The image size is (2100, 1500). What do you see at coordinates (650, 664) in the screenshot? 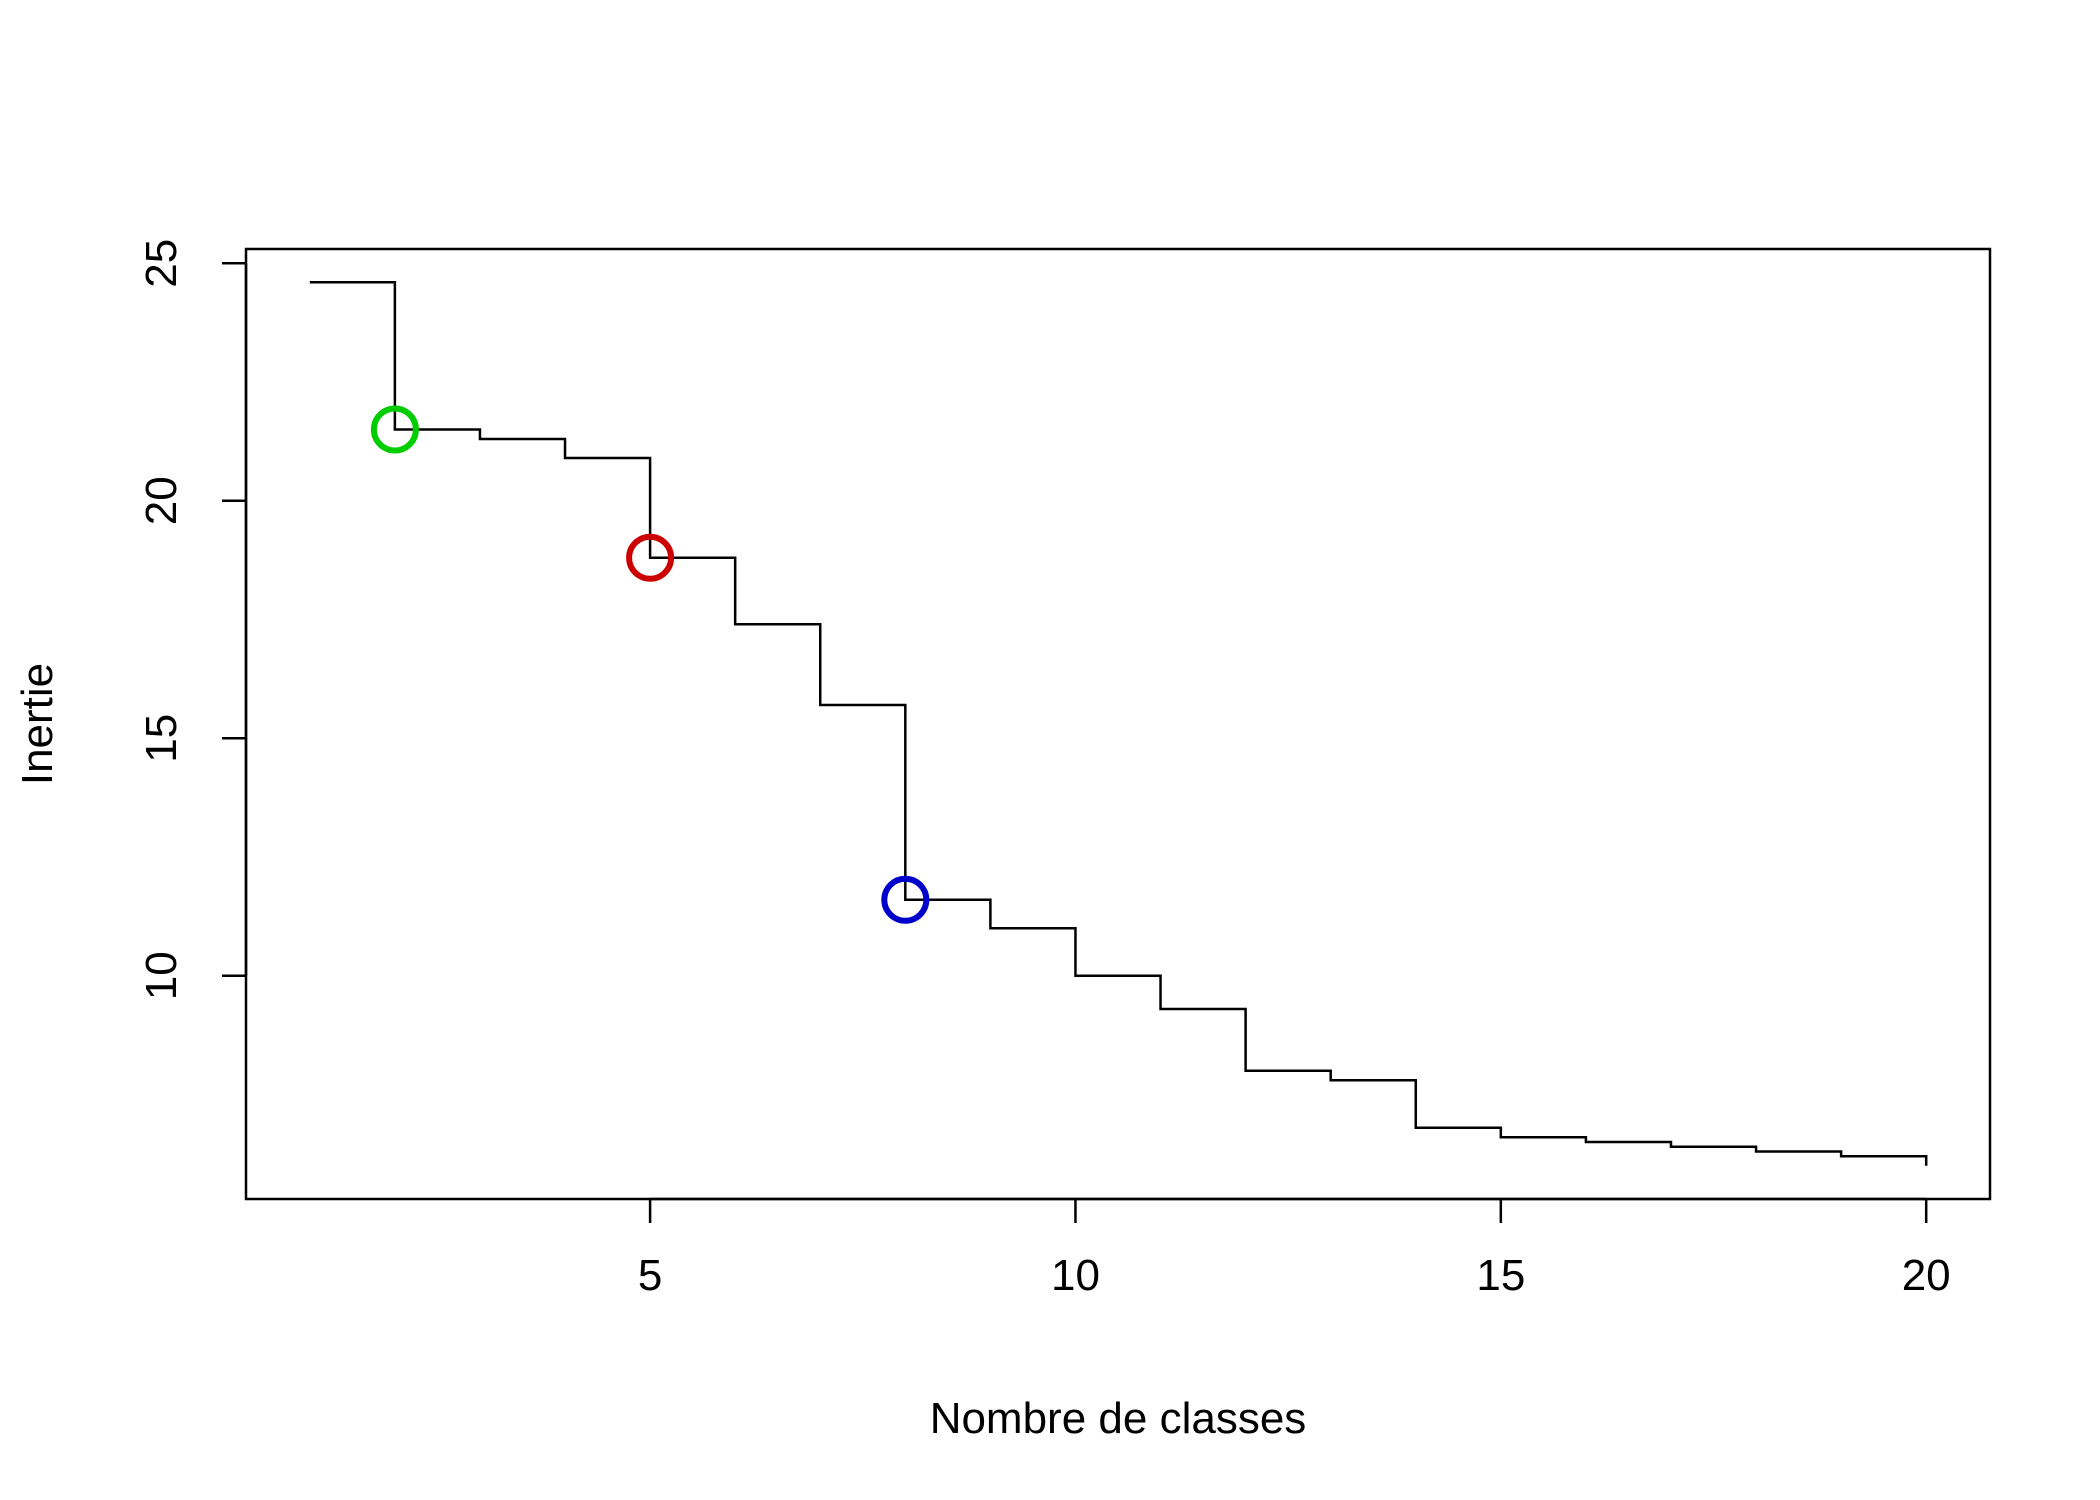
I see `marker-layer` at bounding box center [650, 664].